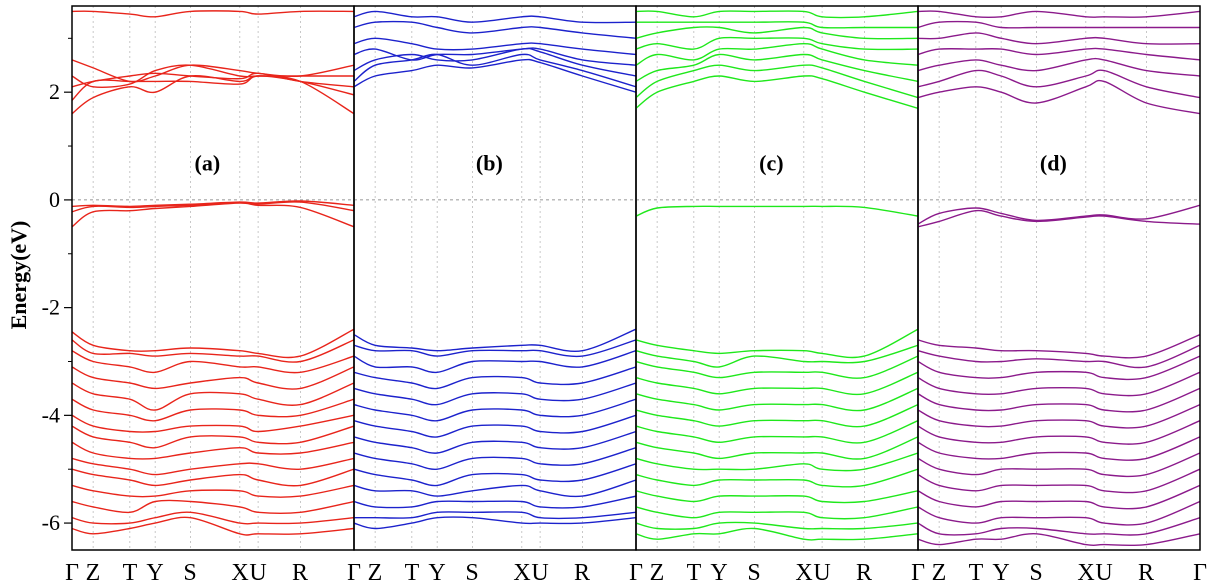 The width and height of the screenshot is (1212, 588). I want to click on panel-label: (d), so click(1053, 162).